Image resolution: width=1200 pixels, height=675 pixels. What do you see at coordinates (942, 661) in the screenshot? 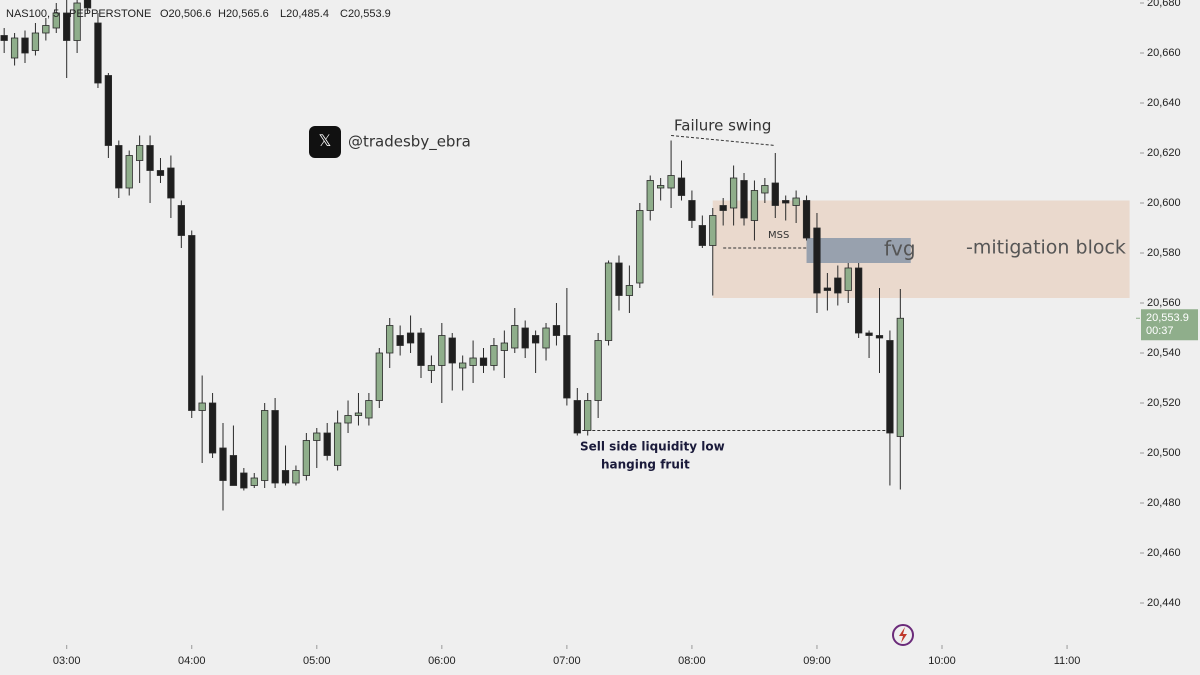
I see `x-tick-label: 10:00` at bounding box center [942, 661].